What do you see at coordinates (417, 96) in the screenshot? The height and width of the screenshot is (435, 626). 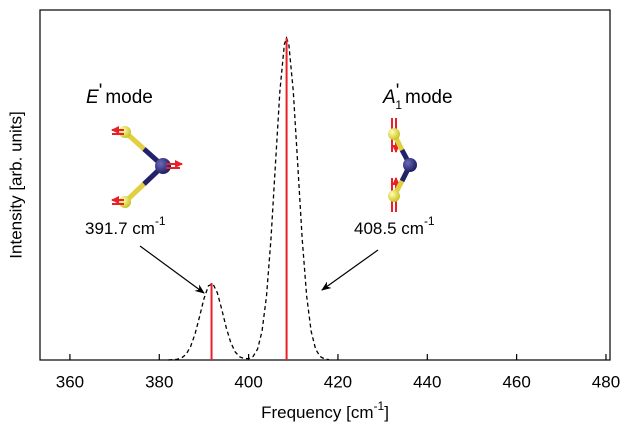 I see `annotation-a-mode: A' 1 mode` at bounding box center [417, 96].